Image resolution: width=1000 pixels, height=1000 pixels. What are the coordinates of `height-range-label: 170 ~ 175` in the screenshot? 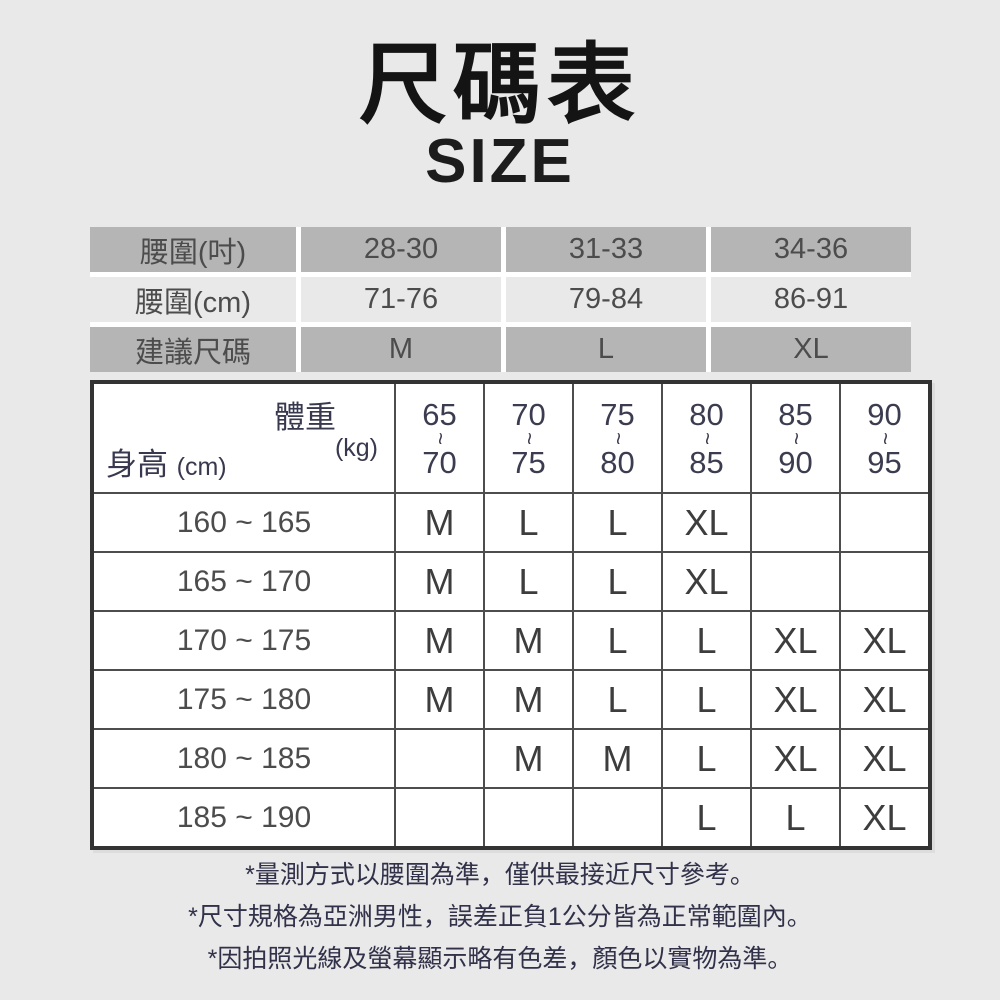 It's located at (243, 640).